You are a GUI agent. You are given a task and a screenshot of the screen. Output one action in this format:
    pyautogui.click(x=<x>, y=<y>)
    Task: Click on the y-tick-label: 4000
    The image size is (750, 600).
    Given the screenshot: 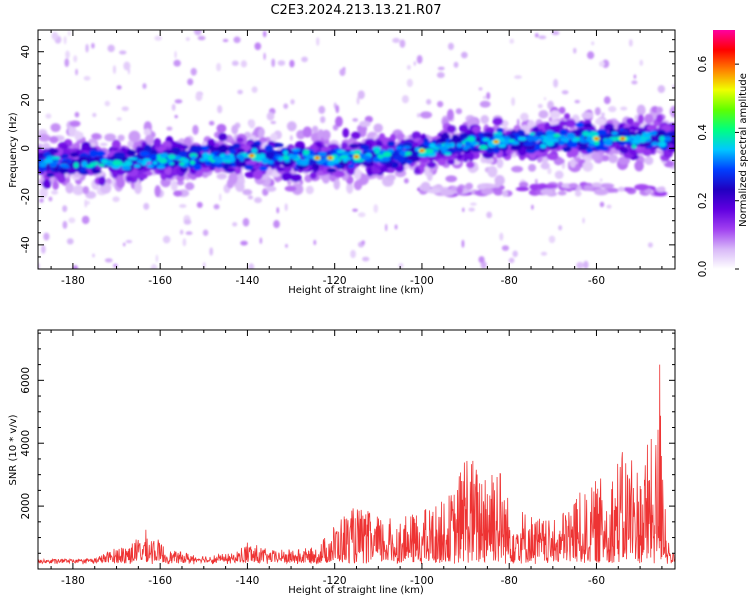 What is the action you would take?
    pyautogui.click(x=26, y=443)
    